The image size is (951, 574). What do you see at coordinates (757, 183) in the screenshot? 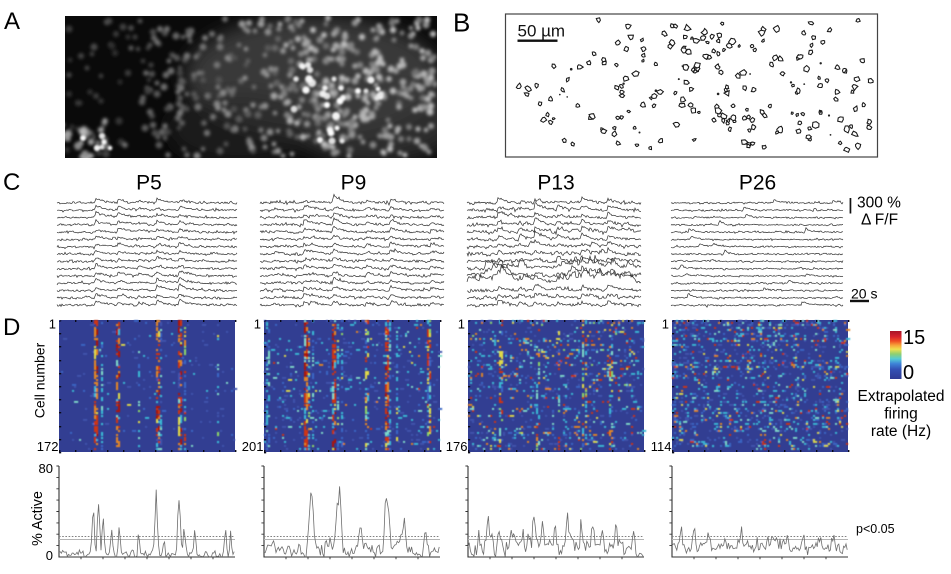
I see `svg-text: P26` at bounding box center [757, 183].